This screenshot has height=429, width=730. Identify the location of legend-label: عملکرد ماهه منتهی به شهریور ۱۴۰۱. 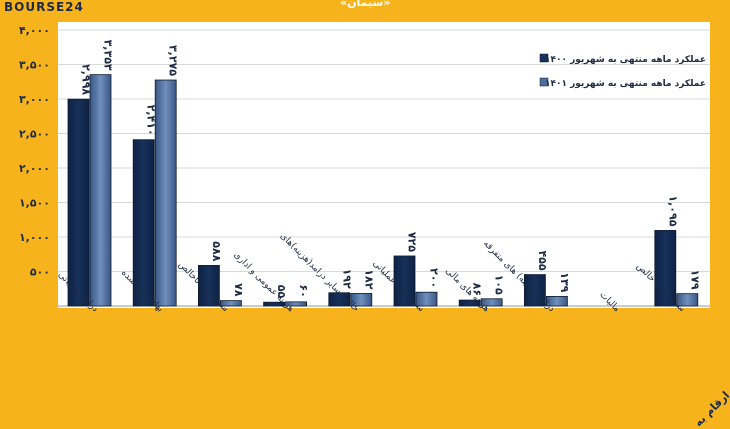
(625, 84).